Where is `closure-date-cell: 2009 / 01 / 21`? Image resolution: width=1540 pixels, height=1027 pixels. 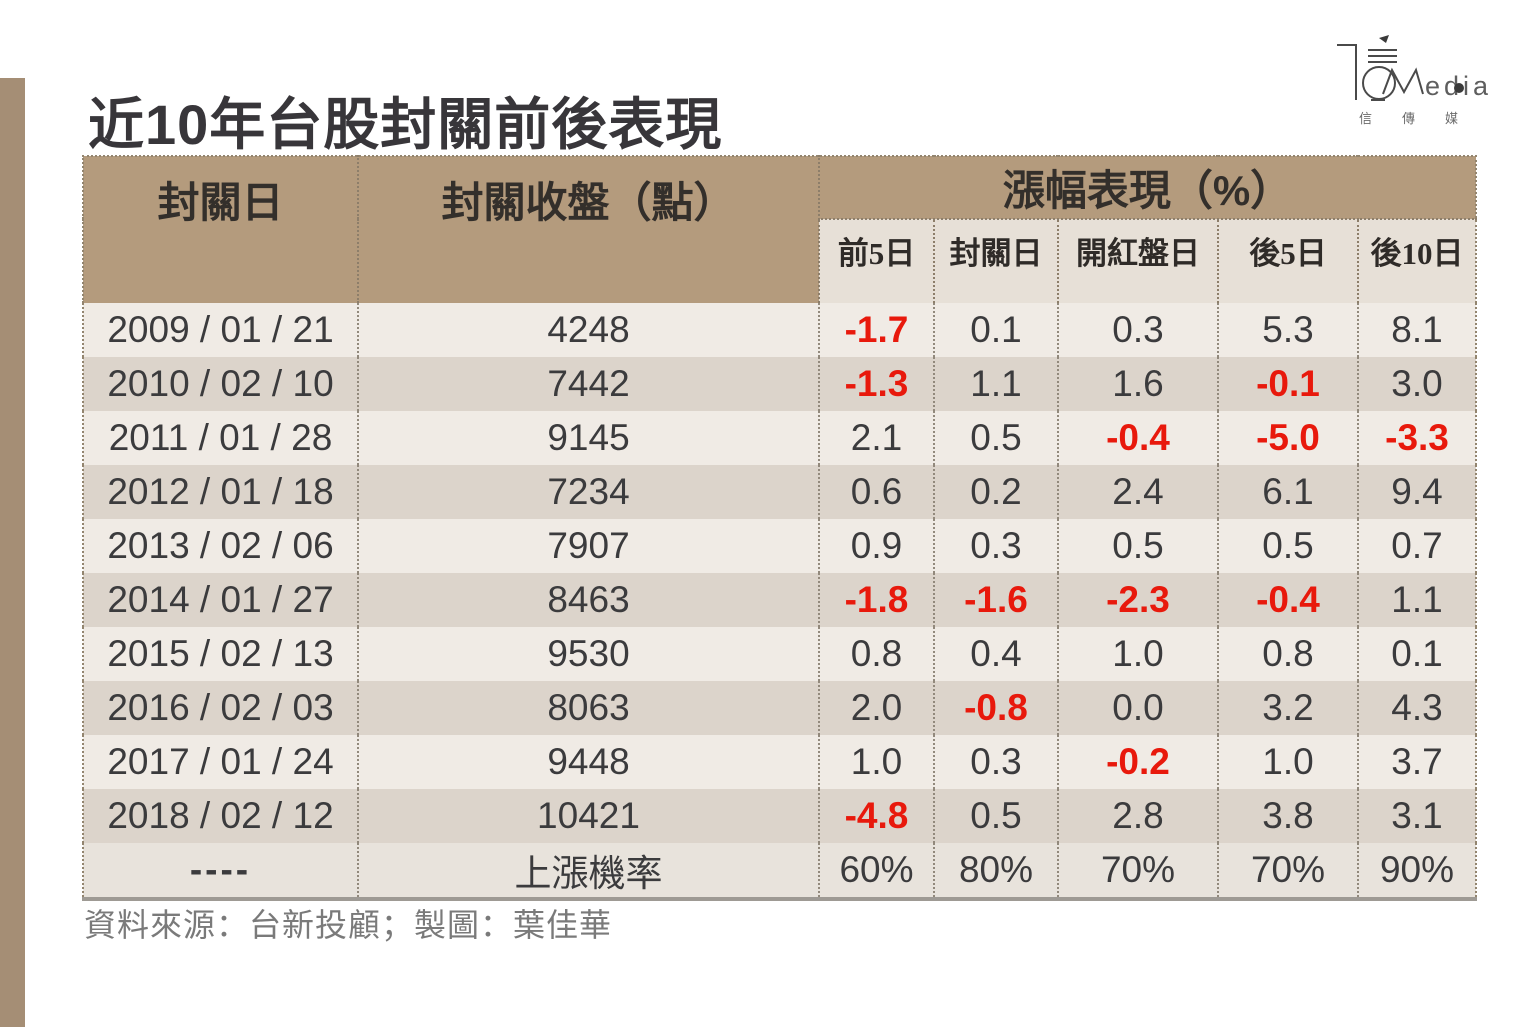
closure-date-cell: 2009 / 01 / 21 is located at coordinates (220, 330).